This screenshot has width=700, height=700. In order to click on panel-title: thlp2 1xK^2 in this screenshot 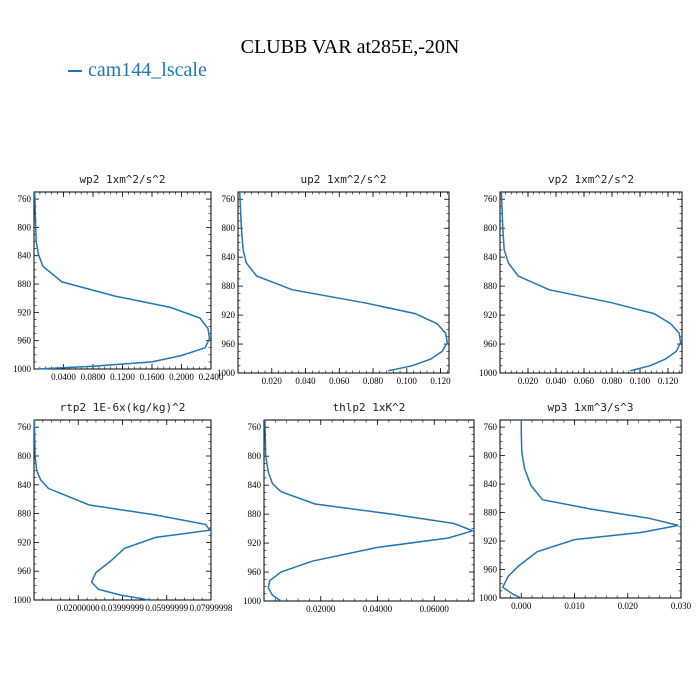, I will do `click(369, 407)`.